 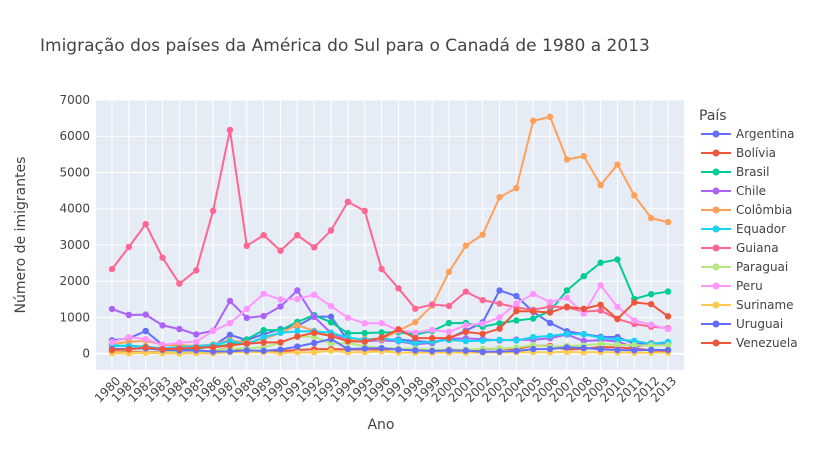 What do you see at coordinates (740, 248) in the screenshot?
I see `legend-item: Guiana` at bounding box center [740, 248].